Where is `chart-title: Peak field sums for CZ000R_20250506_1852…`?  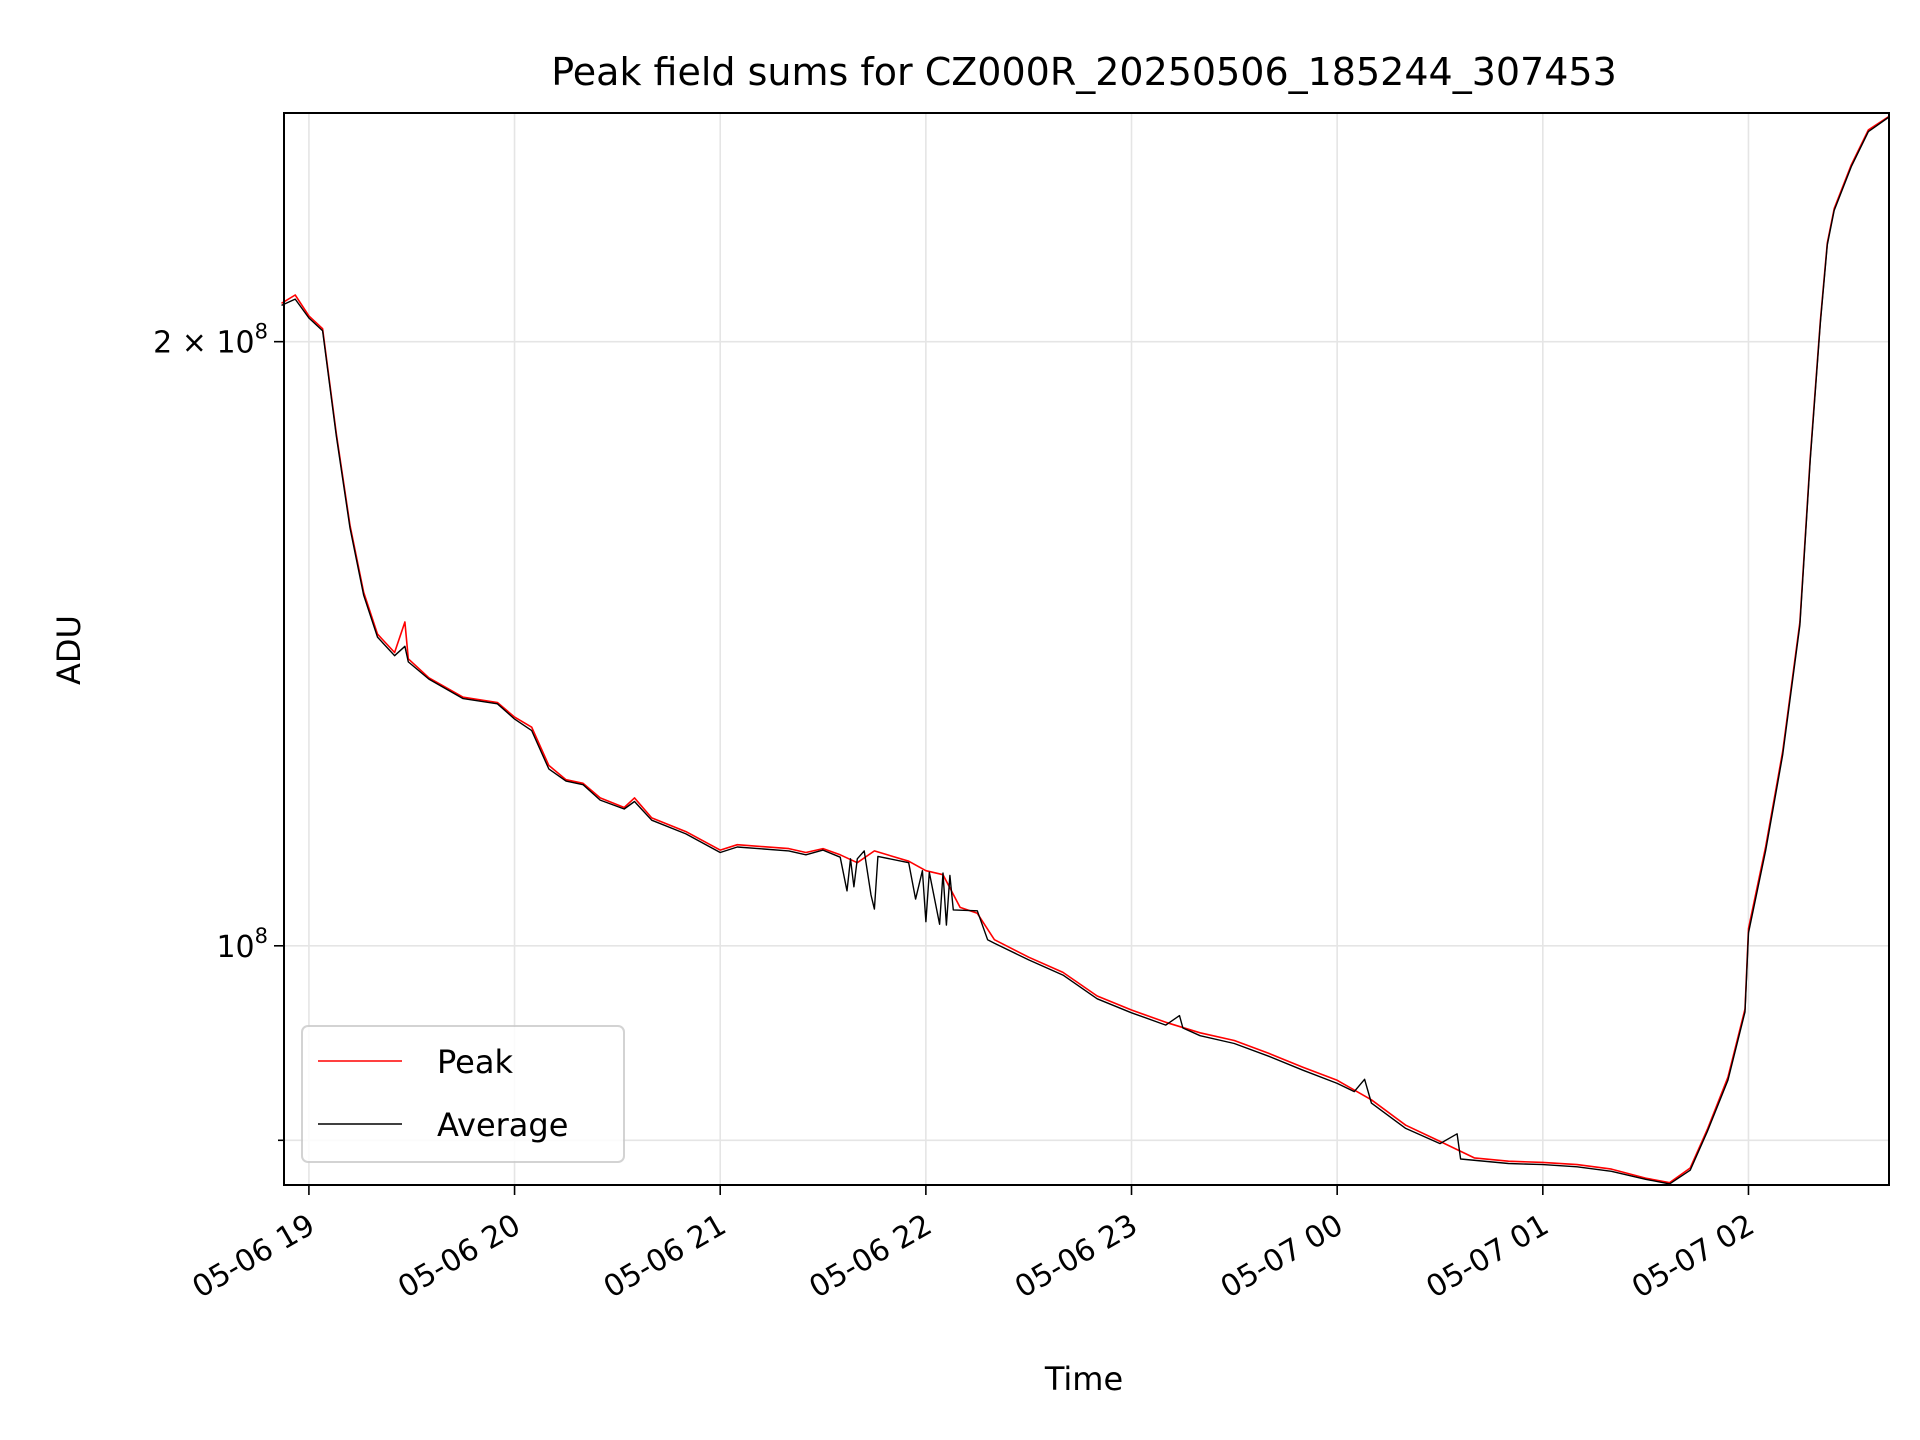
chart-title: Peak field sums for CZ000R_20250506_1852… is located at coordinates (1084, 72).